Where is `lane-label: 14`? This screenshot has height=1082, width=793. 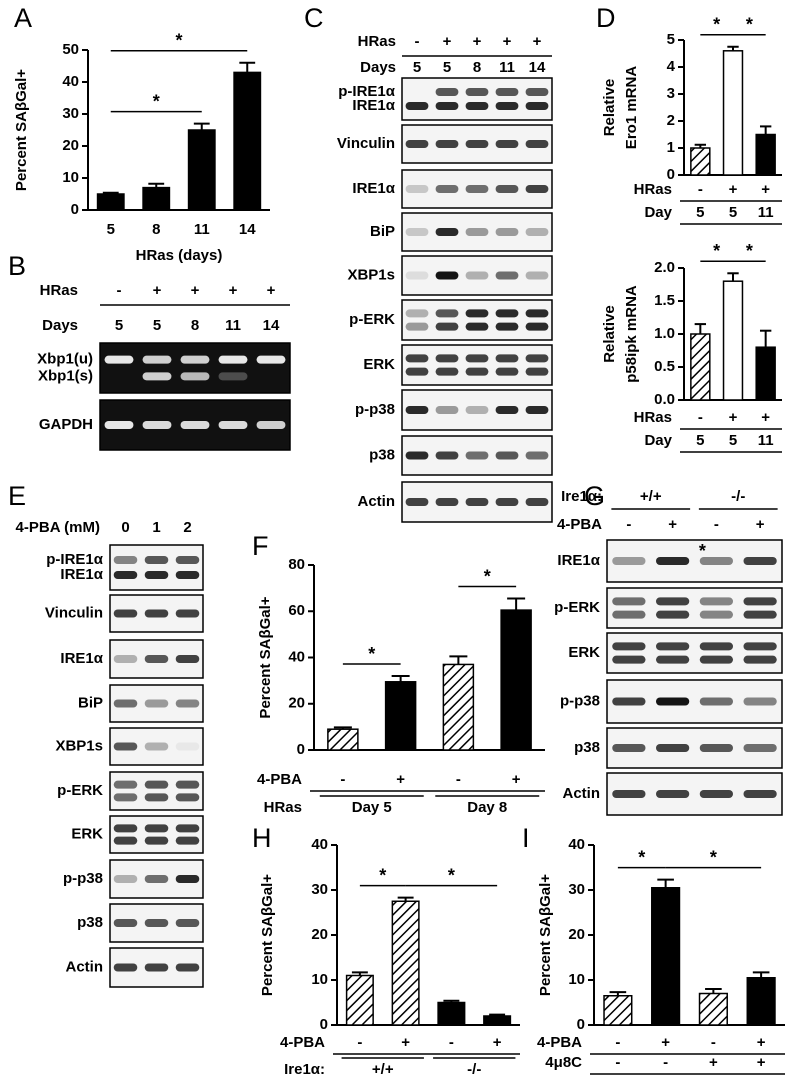
lane-label: 14 is located at coordinates (271, 325).